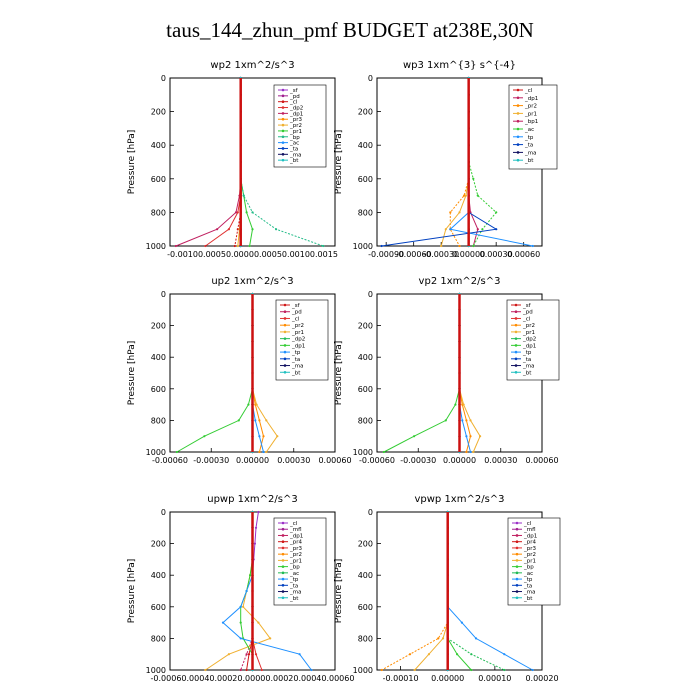  What do you see at coordinates (365, 179) in the screenshot?
I see `y-tick-label: 600` at bounding box center [365, 179].